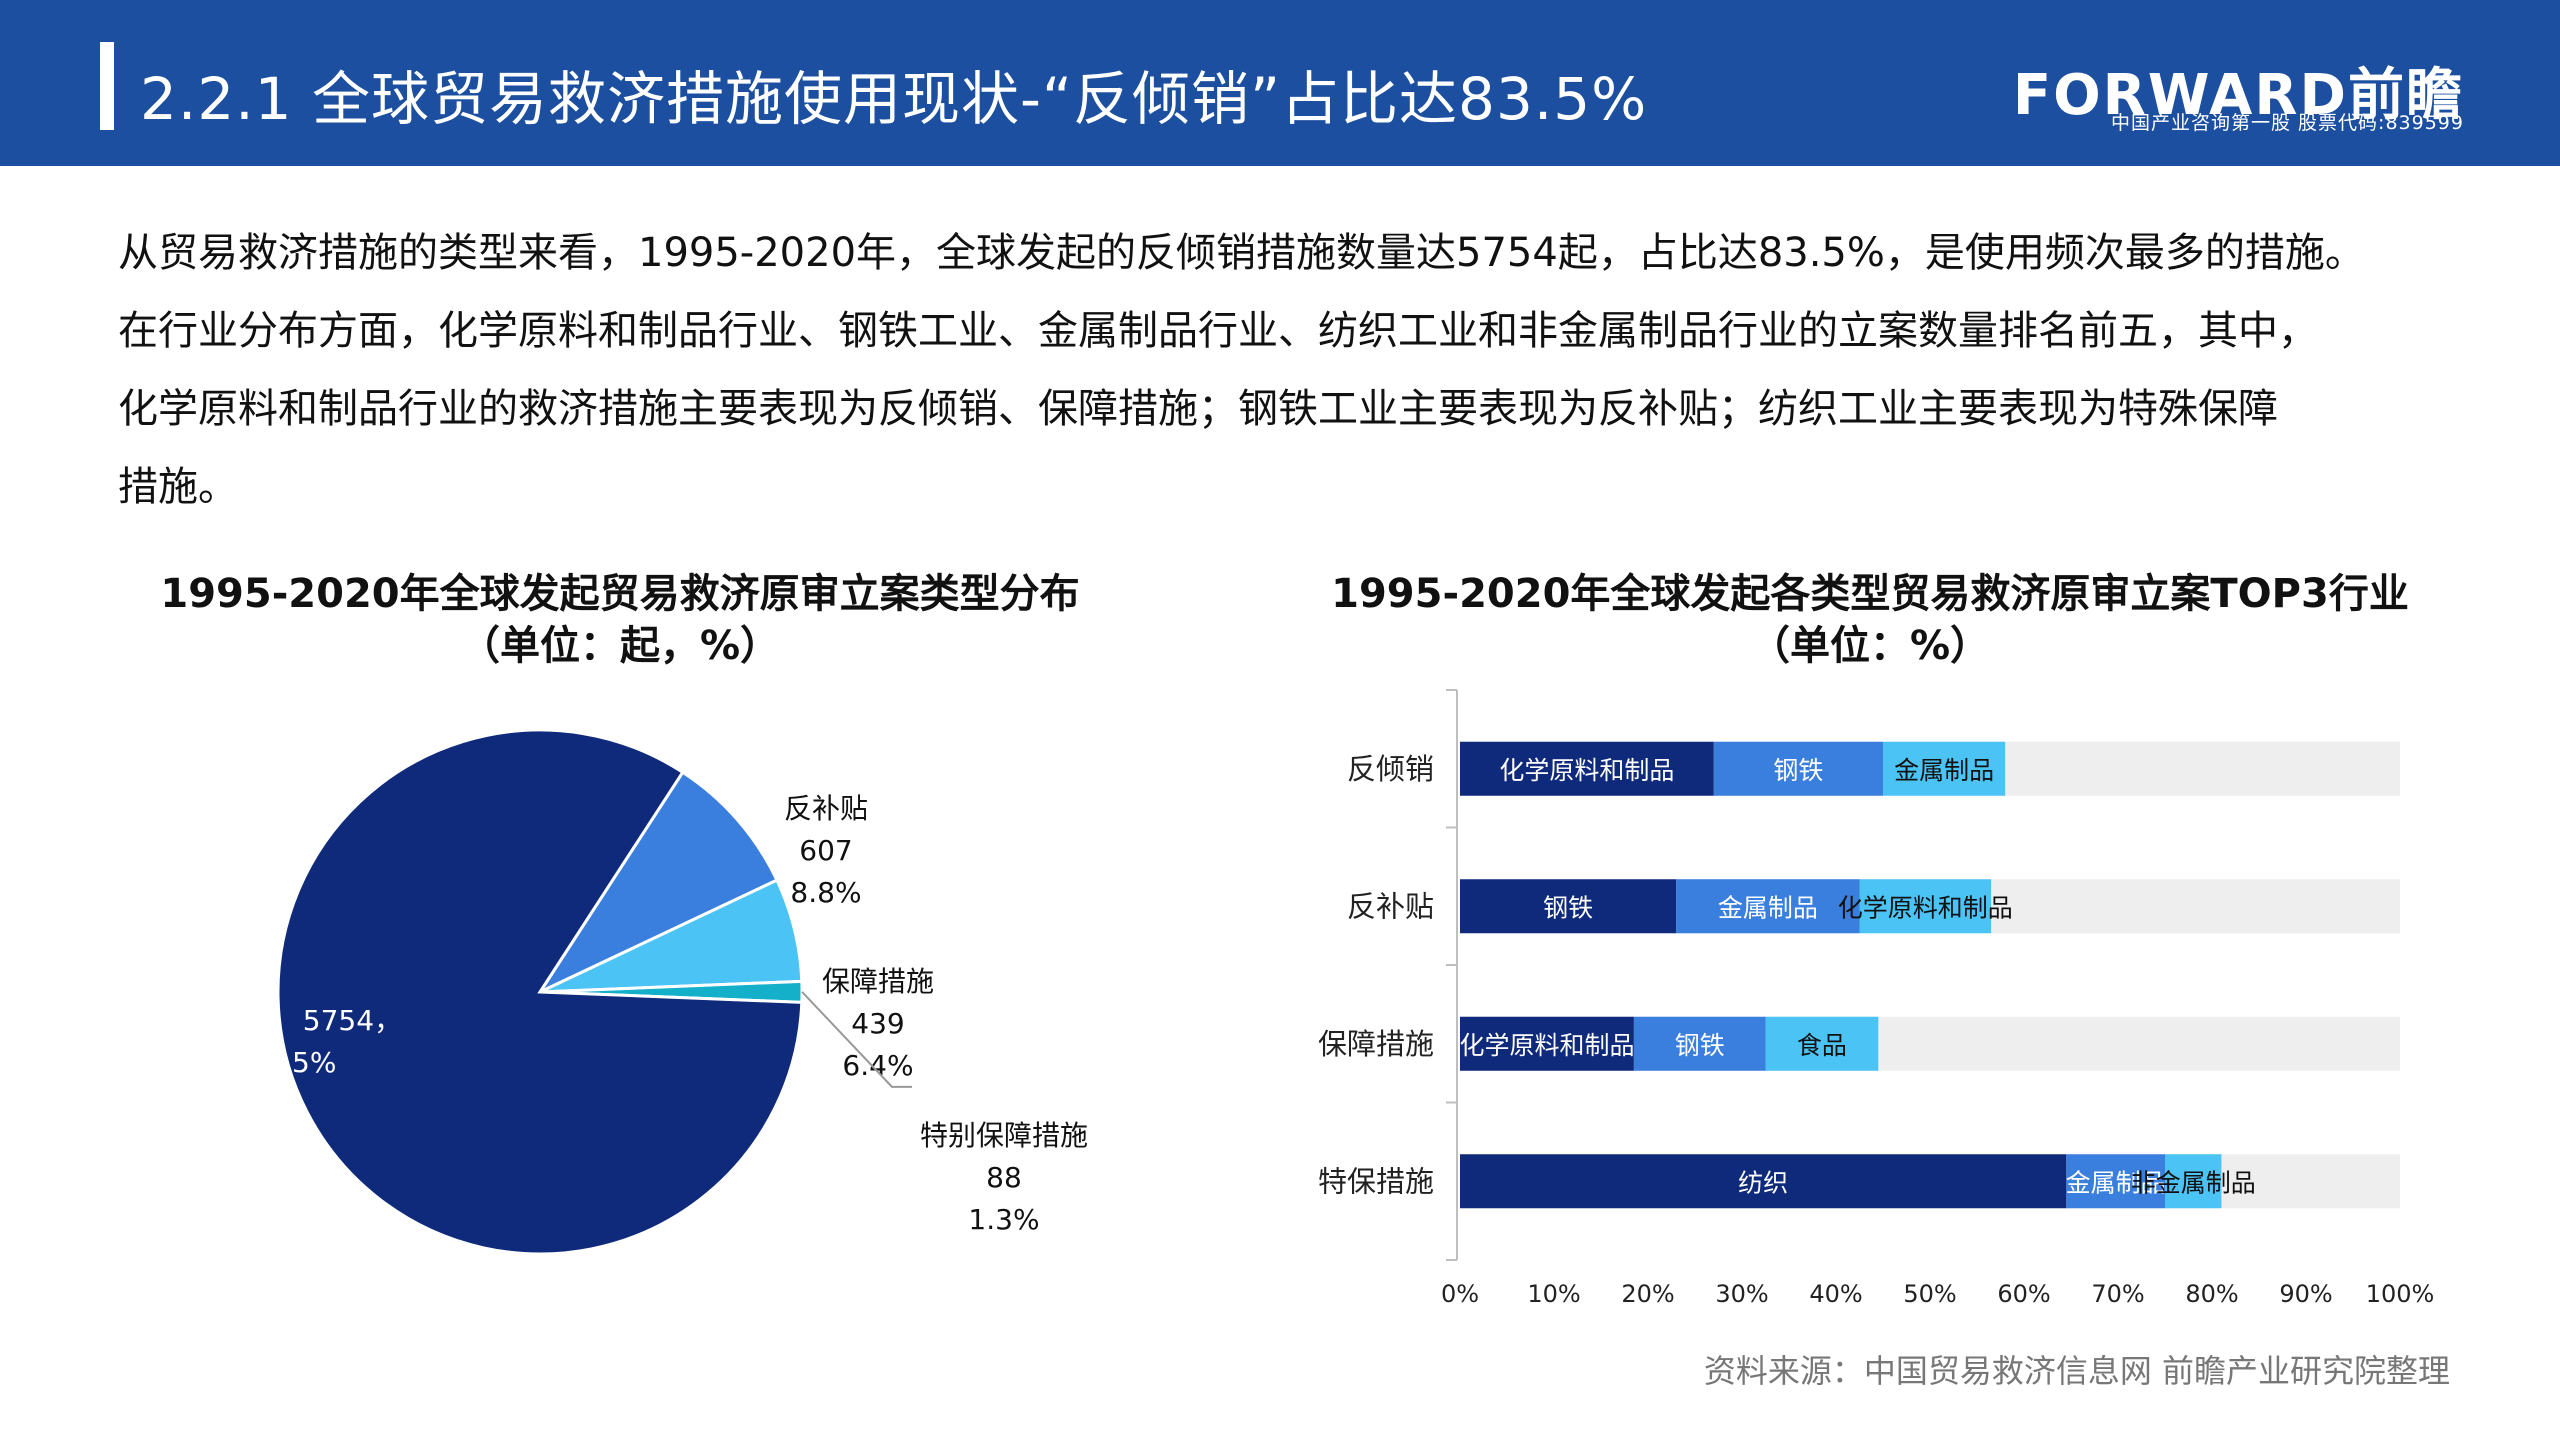 The image size is (2560, 1440). I want to click on x-tick-label: 60%, so click(2023, 1294).